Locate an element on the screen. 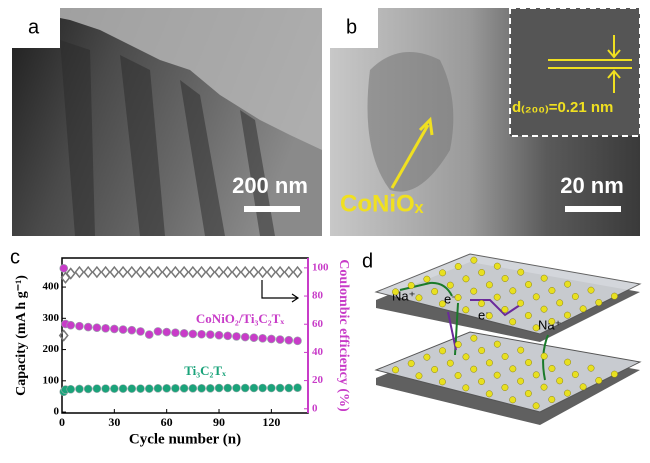 This screenshot has height=463, width=650. panel-label: b is located at coordinates (351, 27).